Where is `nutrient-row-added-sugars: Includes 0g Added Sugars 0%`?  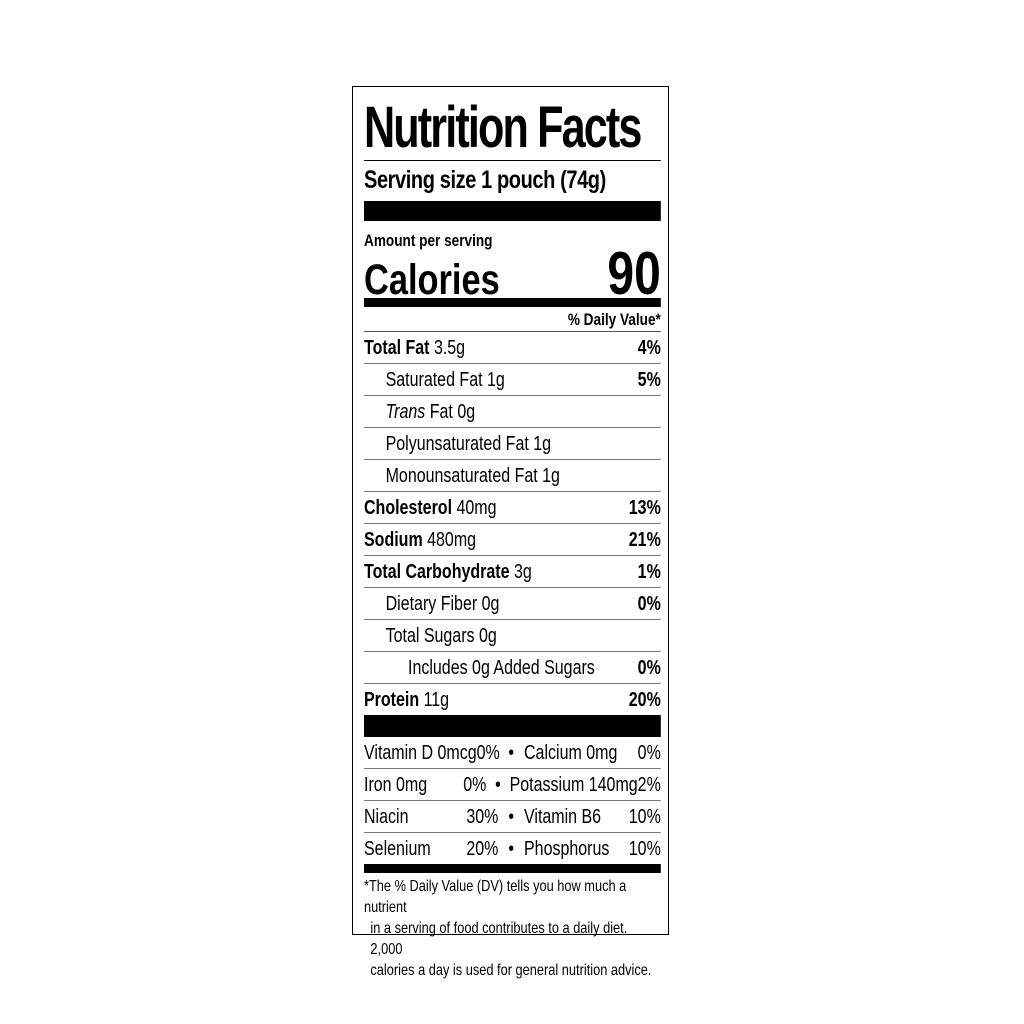
nutrient-row-added-sugars: Includes 0g Added Sugars 0% is located at coordinates (512, 668).